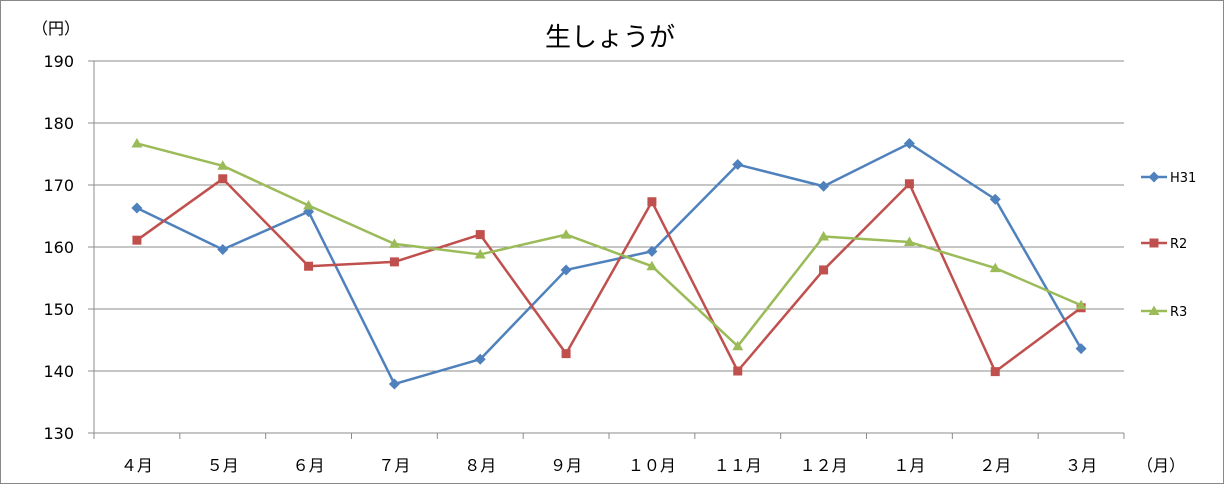 The image size is (1224, 484). Describe the element at coordinates (824, 465) in the screenshot. I see `x-tick-label: １２月` at that location.